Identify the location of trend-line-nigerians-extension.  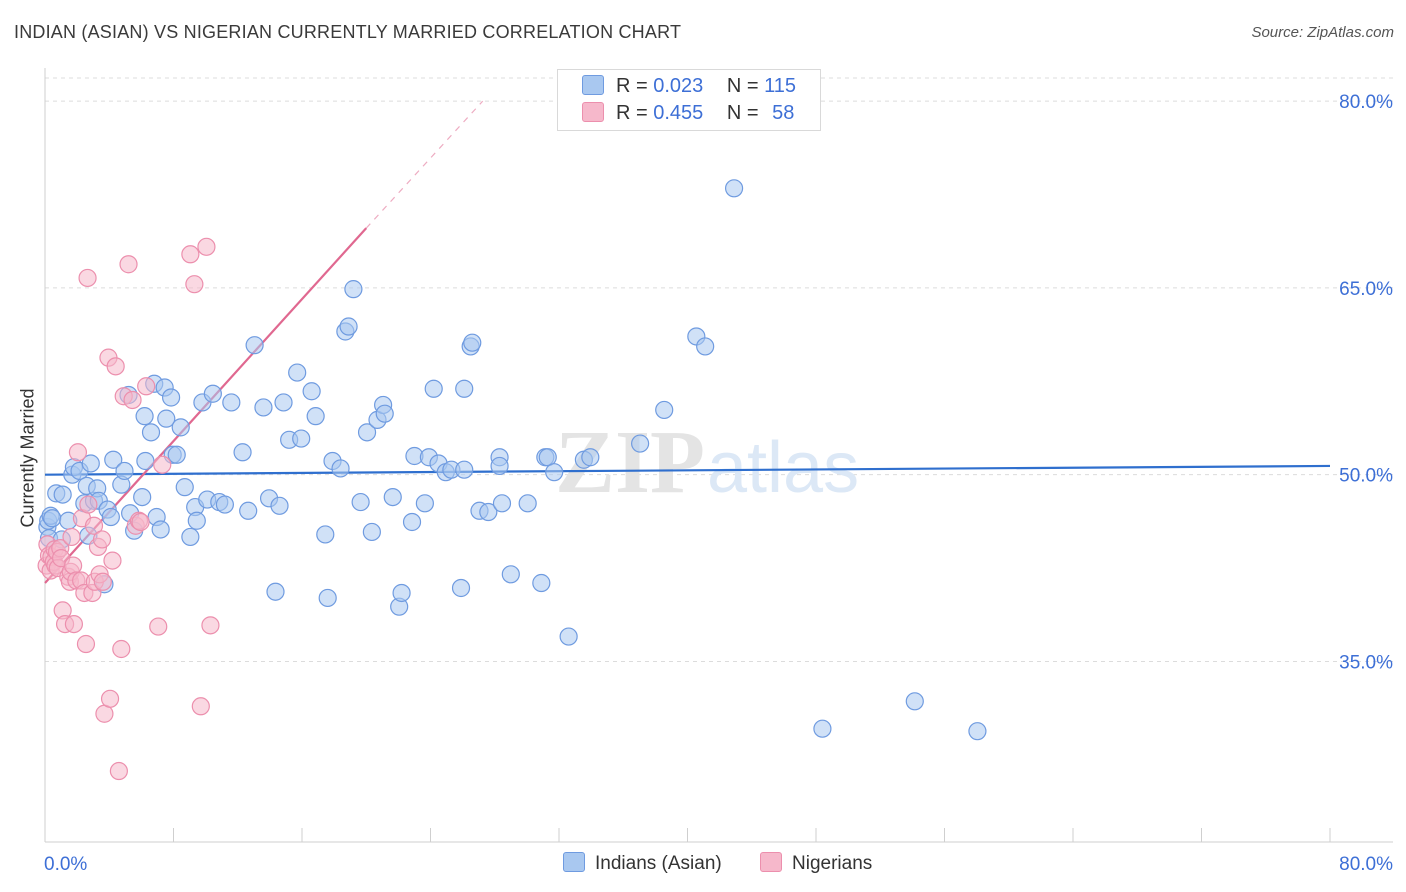
(424, 164).